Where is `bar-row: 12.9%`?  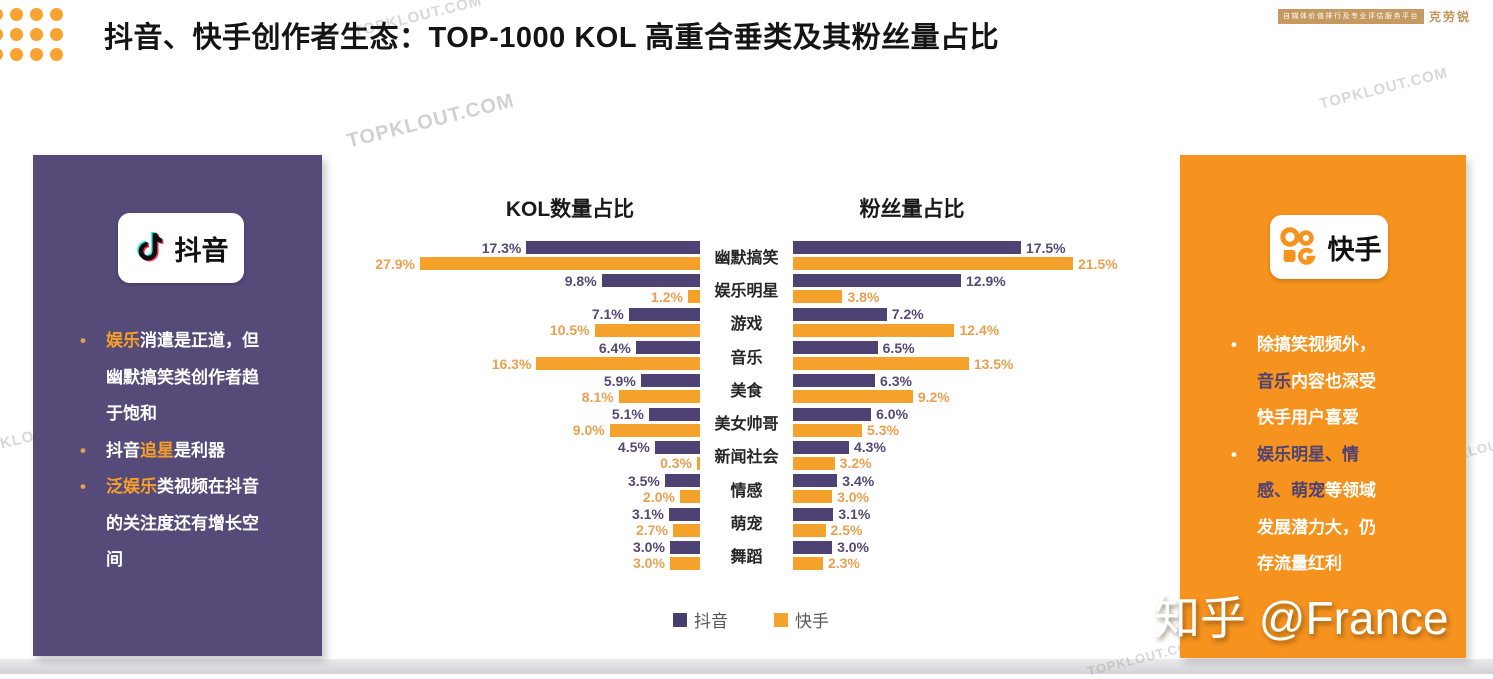
bar-row: 12.9% is located at coordinates (902, 280).